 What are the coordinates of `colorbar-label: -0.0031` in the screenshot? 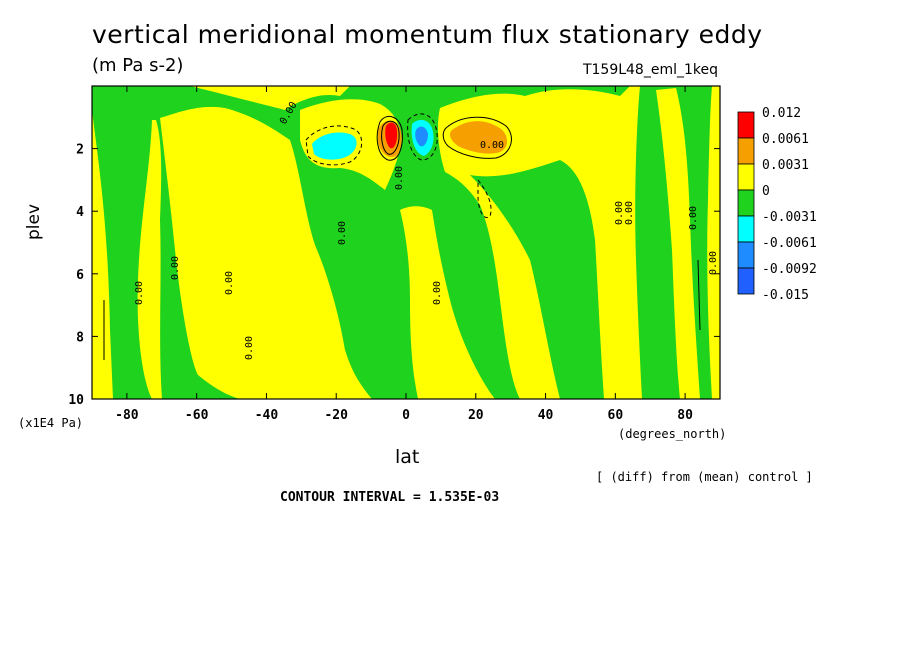 It's located at (789, 217).